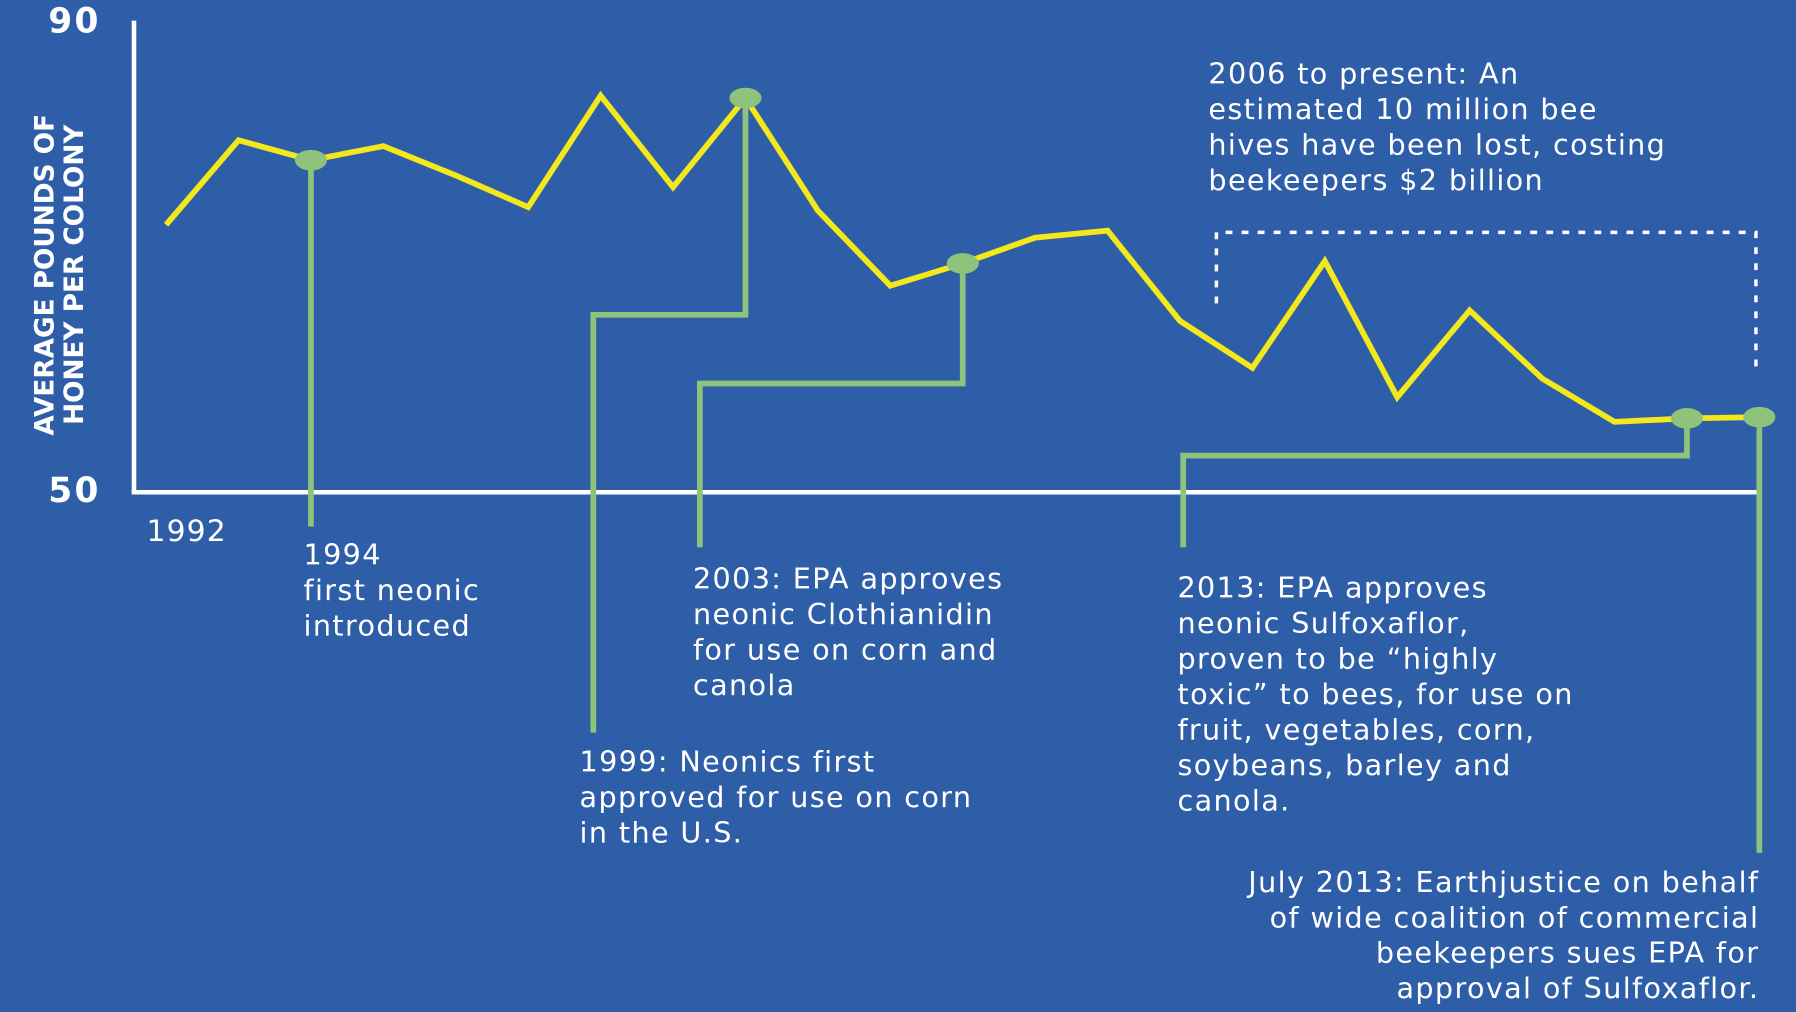 Image resolution: width=1796 pixels, height=1012 pixels. I want to click on annotation-line: estimated 10 million bee, so click(1402, 109).